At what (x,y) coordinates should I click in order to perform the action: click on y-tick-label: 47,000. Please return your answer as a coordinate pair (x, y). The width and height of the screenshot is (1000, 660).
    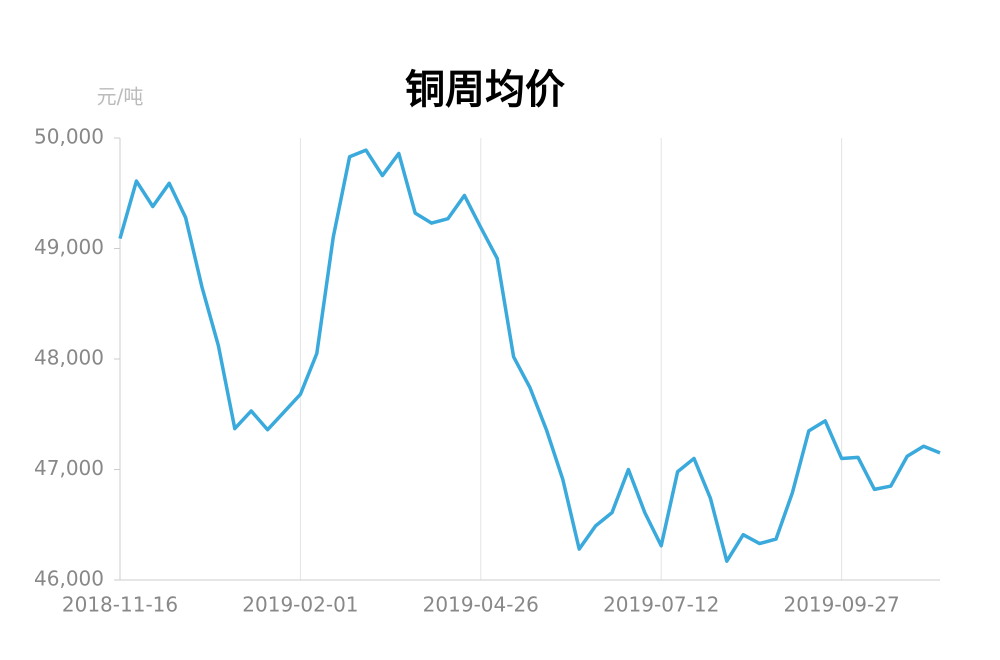
    Looking at the image, I should click on (69, 468).